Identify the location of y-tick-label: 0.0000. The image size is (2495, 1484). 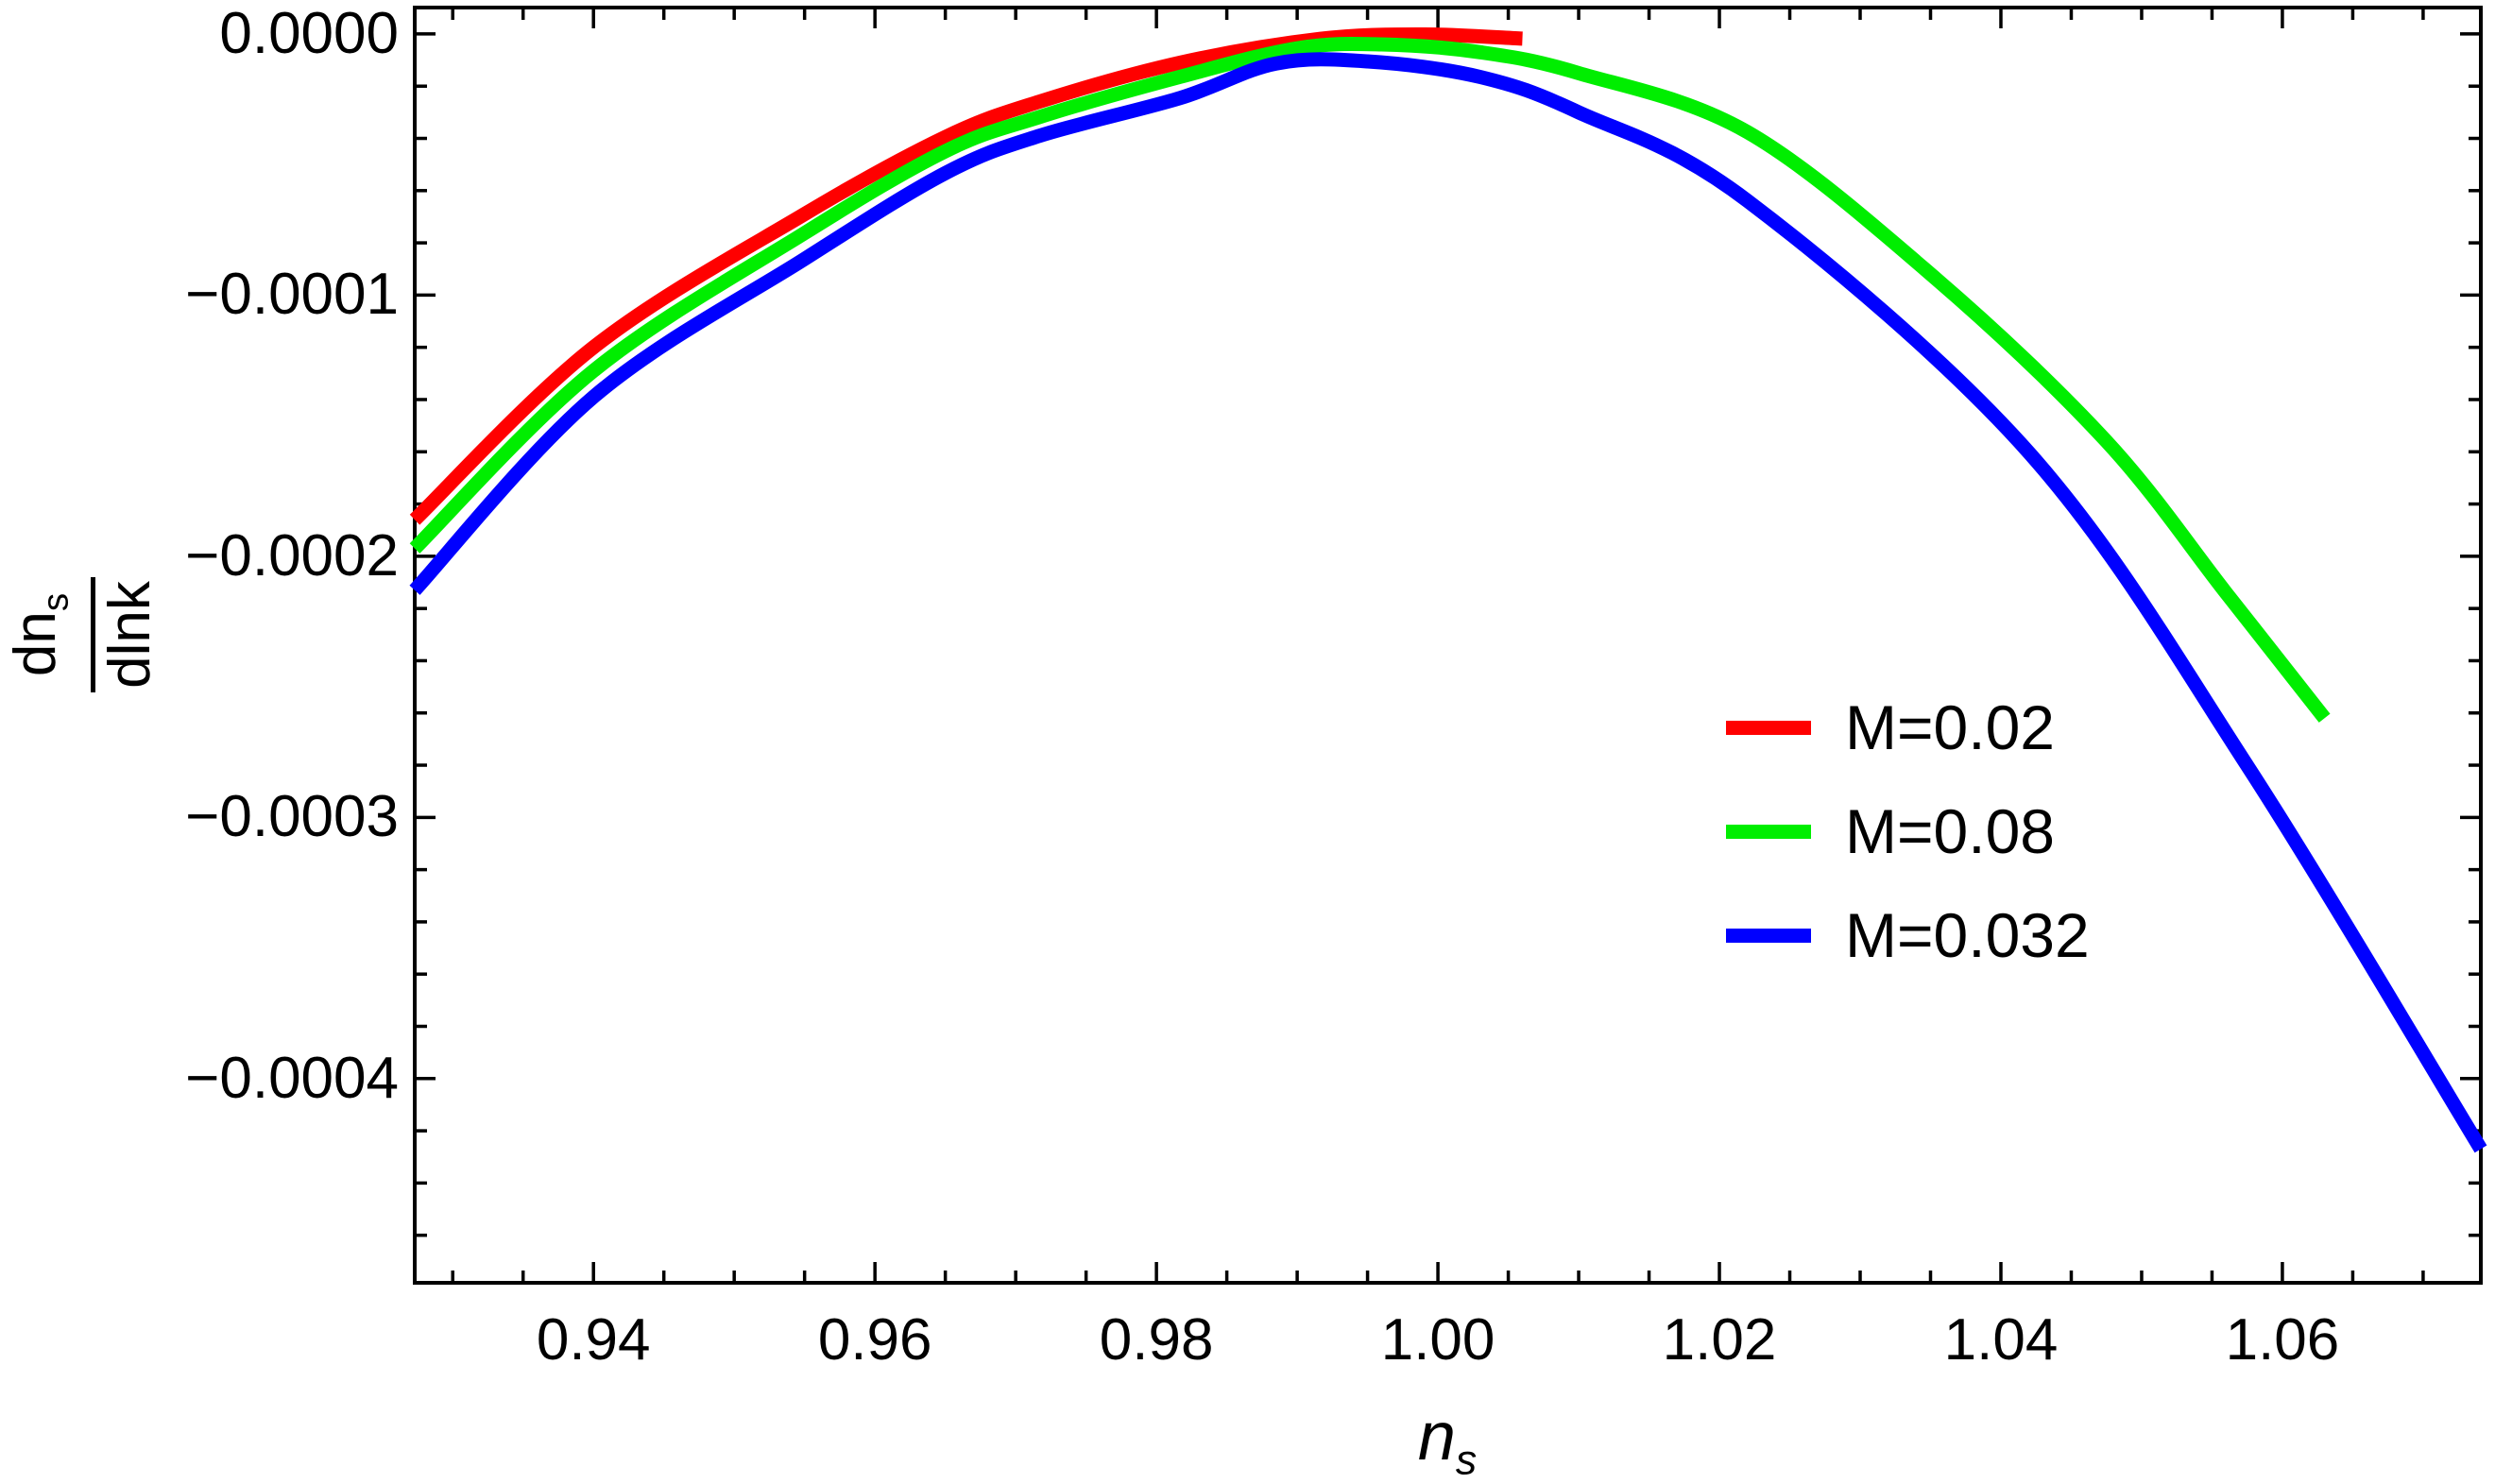
(309, 33).